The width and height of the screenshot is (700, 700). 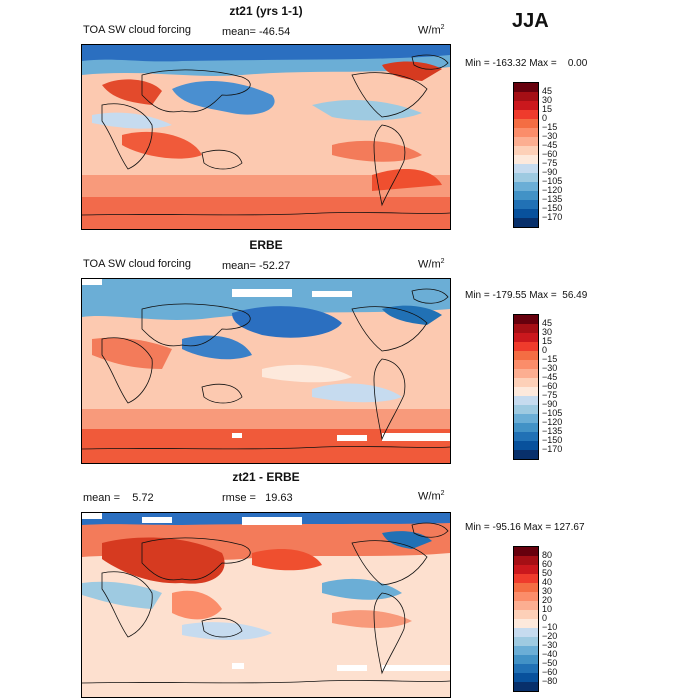 I want to click on colorbar-tick-label: 50, so click(x=547, y=572).